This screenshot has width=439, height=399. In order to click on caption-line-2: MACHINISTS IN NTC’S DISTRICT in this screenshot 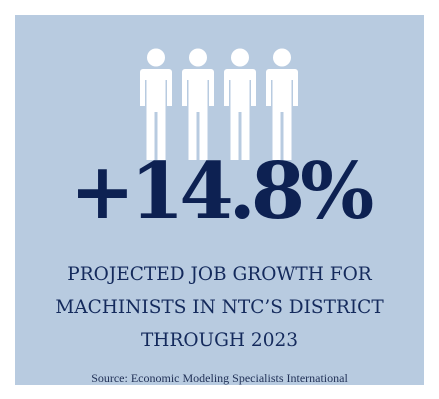, I will do `click(219, 307)`.